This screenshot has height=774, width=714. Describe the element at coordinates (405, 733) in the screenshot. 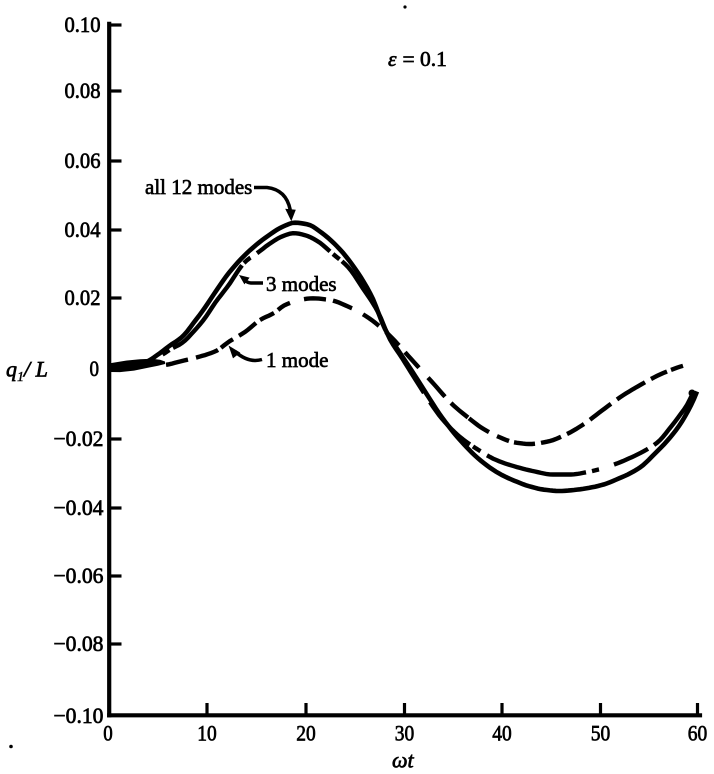

I see `svg-text: 30` at that location.